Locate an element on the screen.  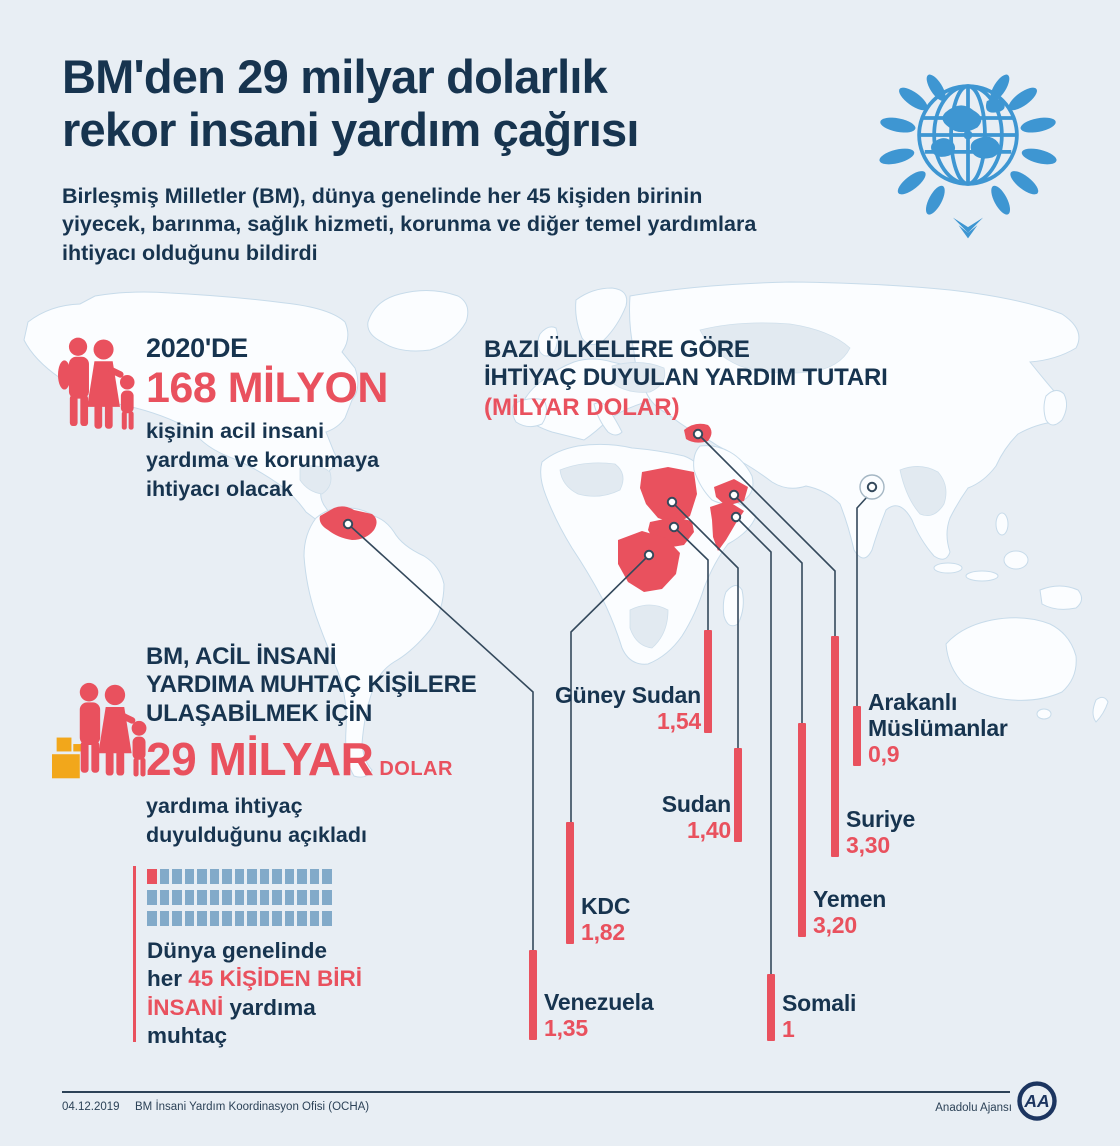
waffle-caption-line: muhtaç is located at coordinates (277, 1036).